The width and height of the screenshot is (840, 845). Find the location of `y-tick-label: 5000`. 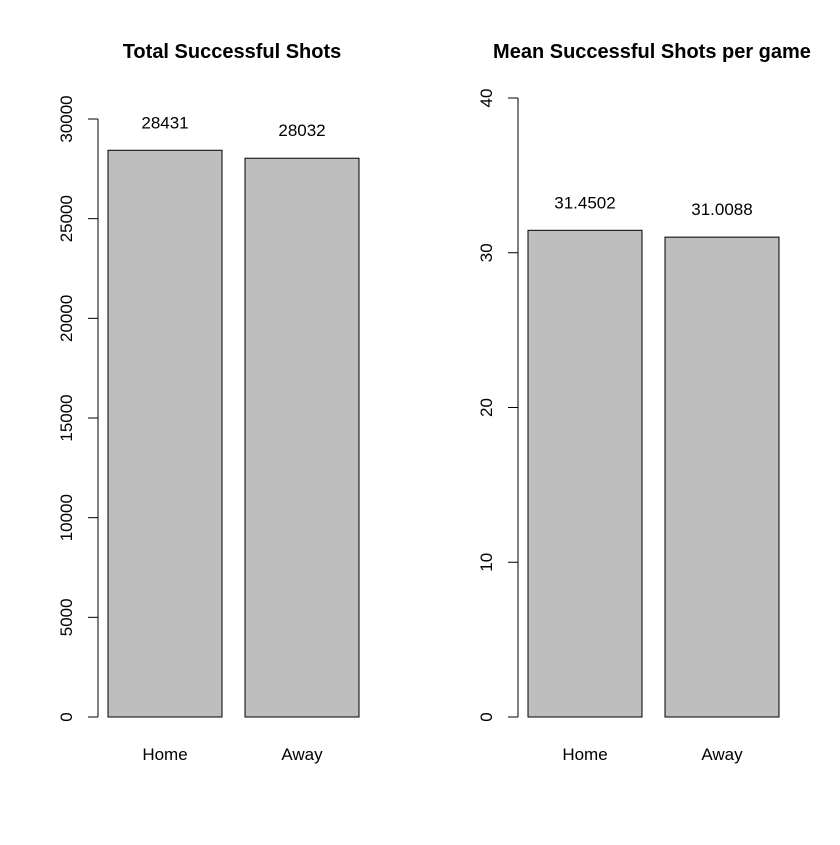

y-tick-label: 5000 is located at coordinates (66, 617).